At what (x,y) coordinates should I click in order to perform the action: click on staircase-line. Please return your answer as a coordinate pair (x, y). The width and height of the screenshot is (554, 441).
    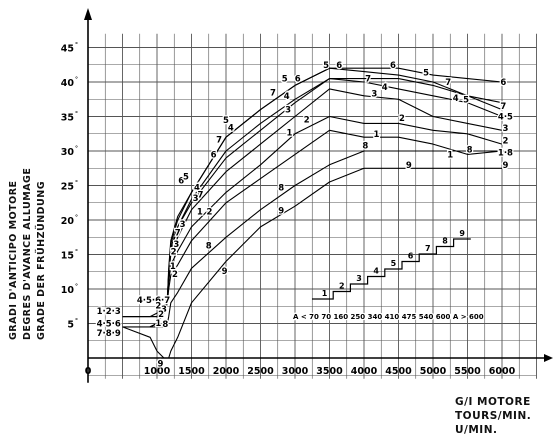
    Looking at the image, I should click on (391, 269).